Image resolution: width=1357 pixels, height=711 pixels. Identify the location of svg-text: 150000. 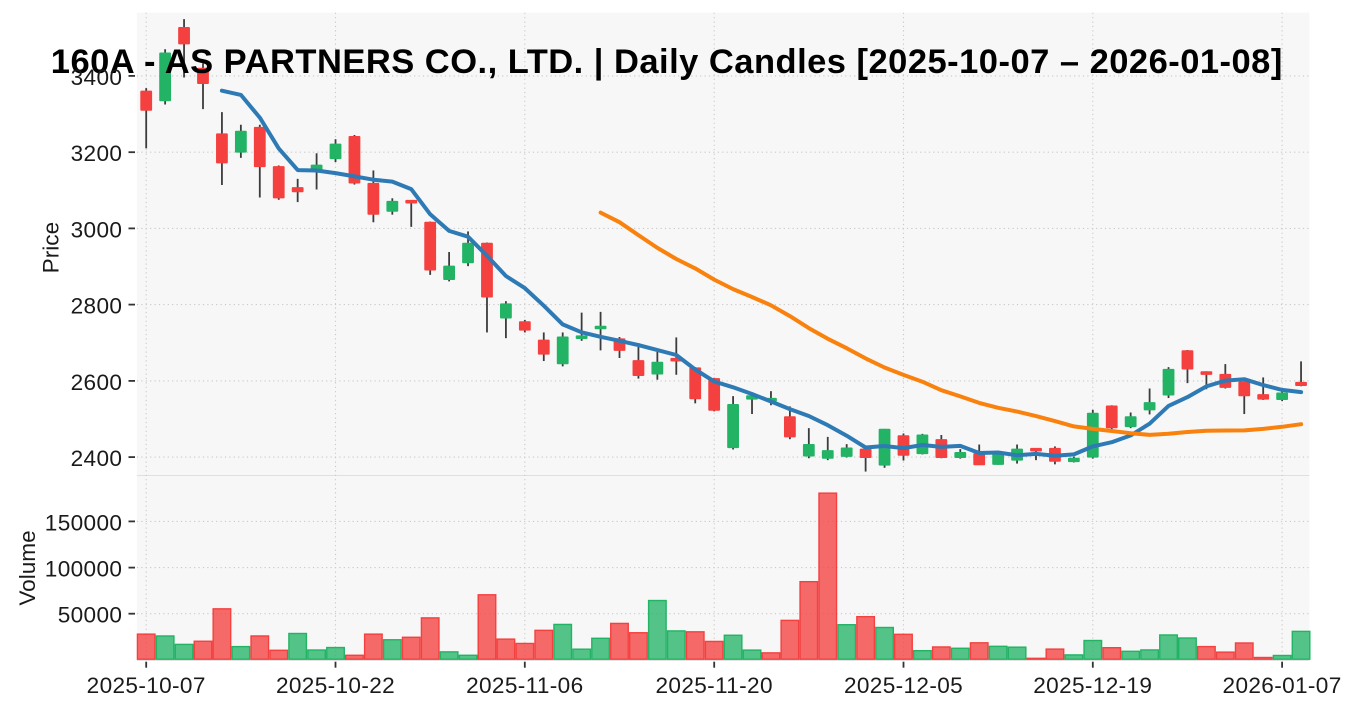
(84, 522).